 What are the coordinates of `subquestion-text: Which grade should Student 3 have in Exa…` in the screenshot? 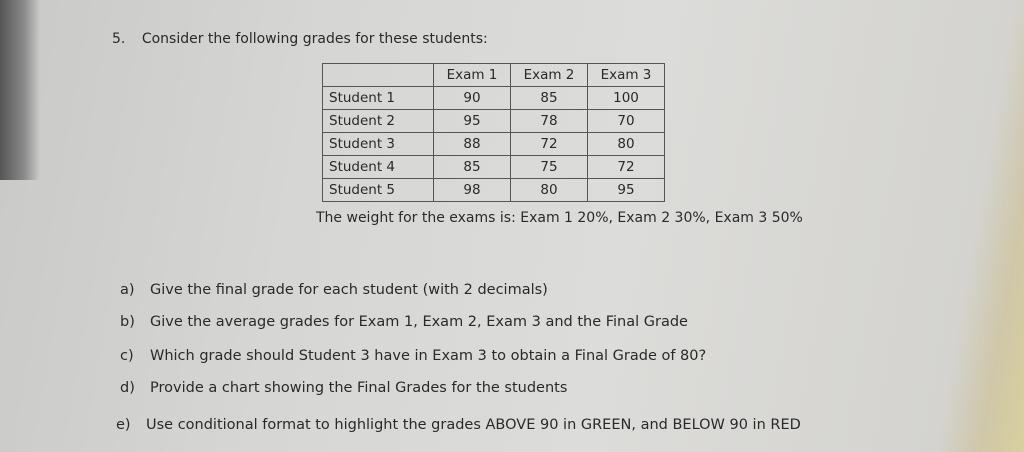 It's located at (428, 356).